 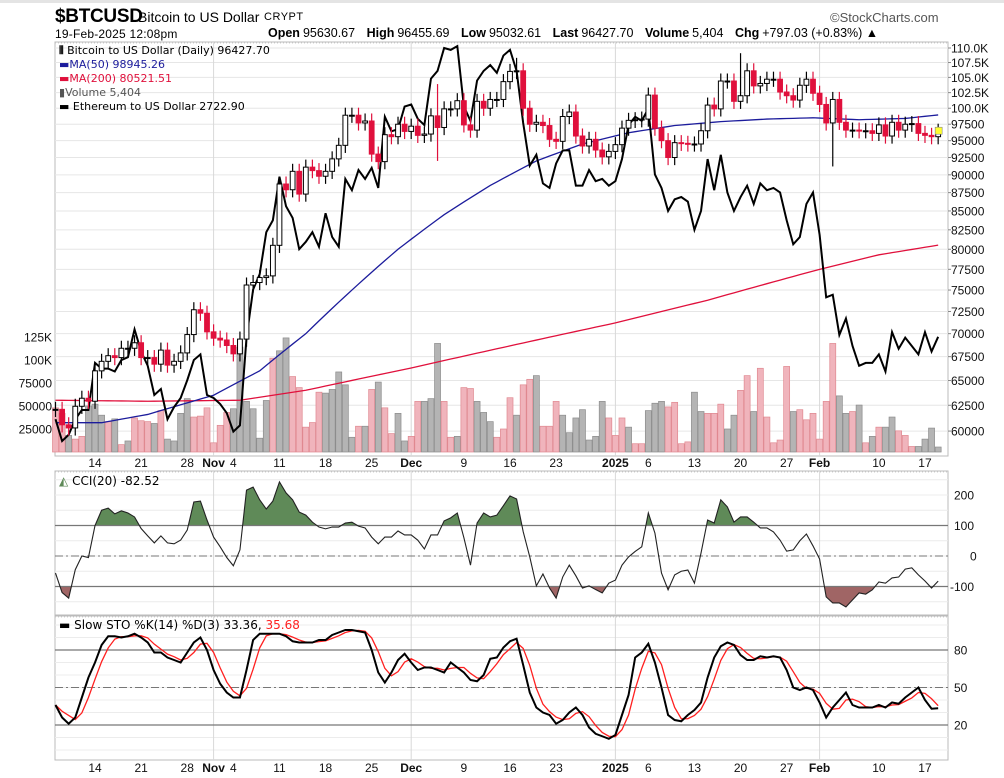 I want to click on x-axis-label-top: 21, so click(x=141, y=463).